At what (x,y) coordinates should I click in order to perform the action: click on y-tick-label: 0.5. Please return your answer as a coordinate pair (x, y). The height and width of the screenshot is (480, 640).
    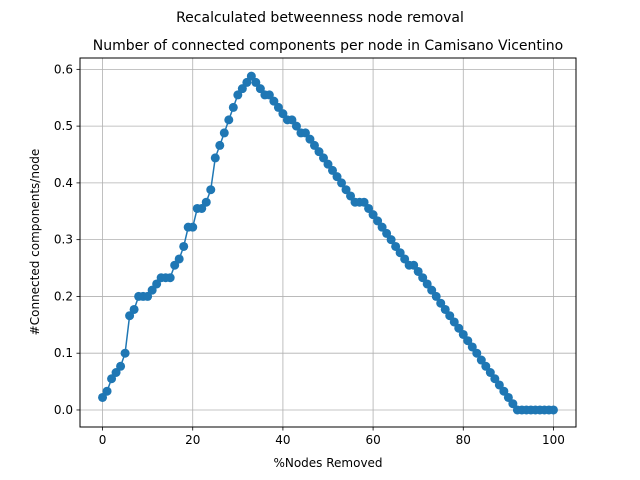
    Looking at the image, I should click on (63, 126).